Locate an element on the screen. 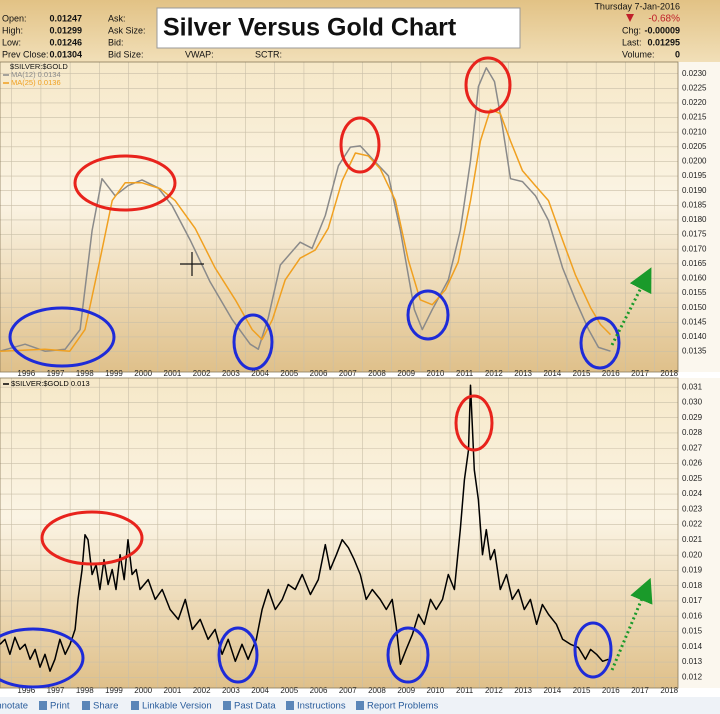 The width and height of the screenshot is (720, 714). y-tick-label: 0.027 is located at coordinates (692, 447).